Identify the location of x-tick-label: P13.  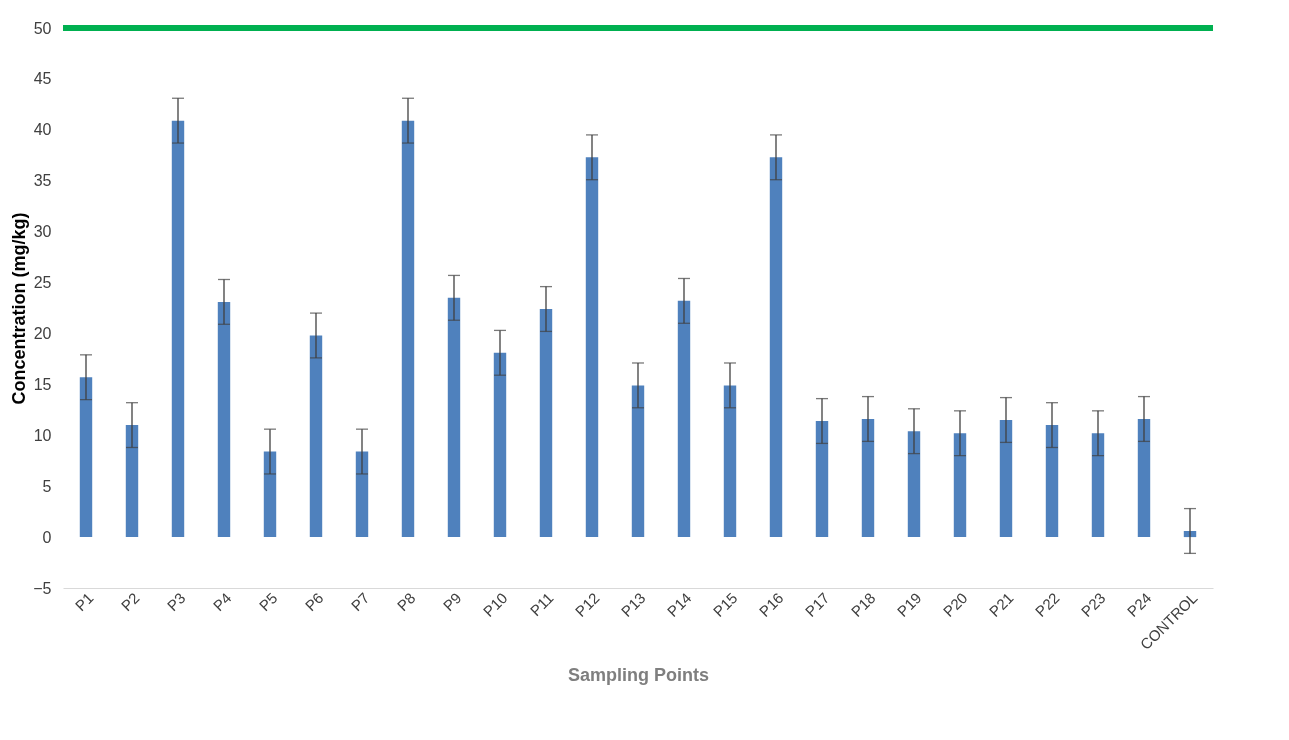
(633, 604).